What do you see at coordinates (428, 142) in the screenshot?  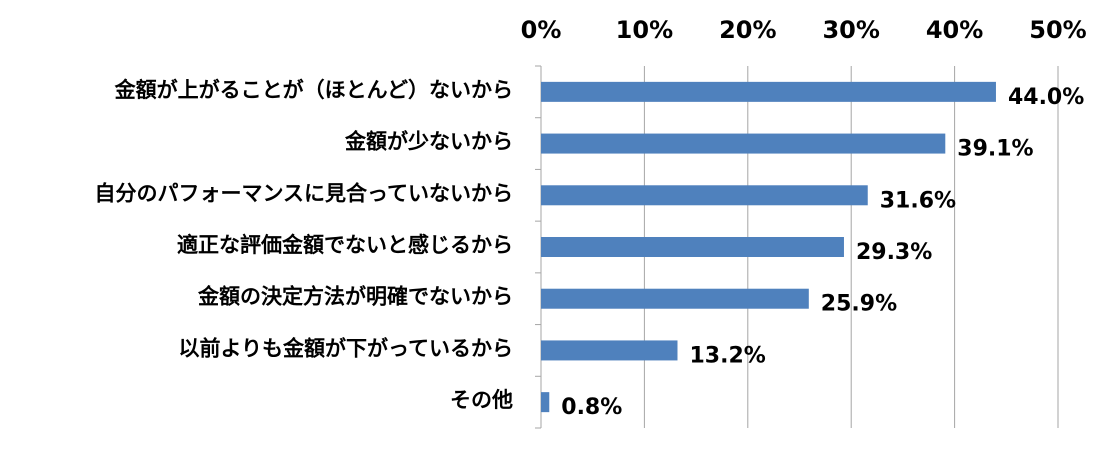 I see `category-label: 金額が少ないから` at bounding box center [428, 142].